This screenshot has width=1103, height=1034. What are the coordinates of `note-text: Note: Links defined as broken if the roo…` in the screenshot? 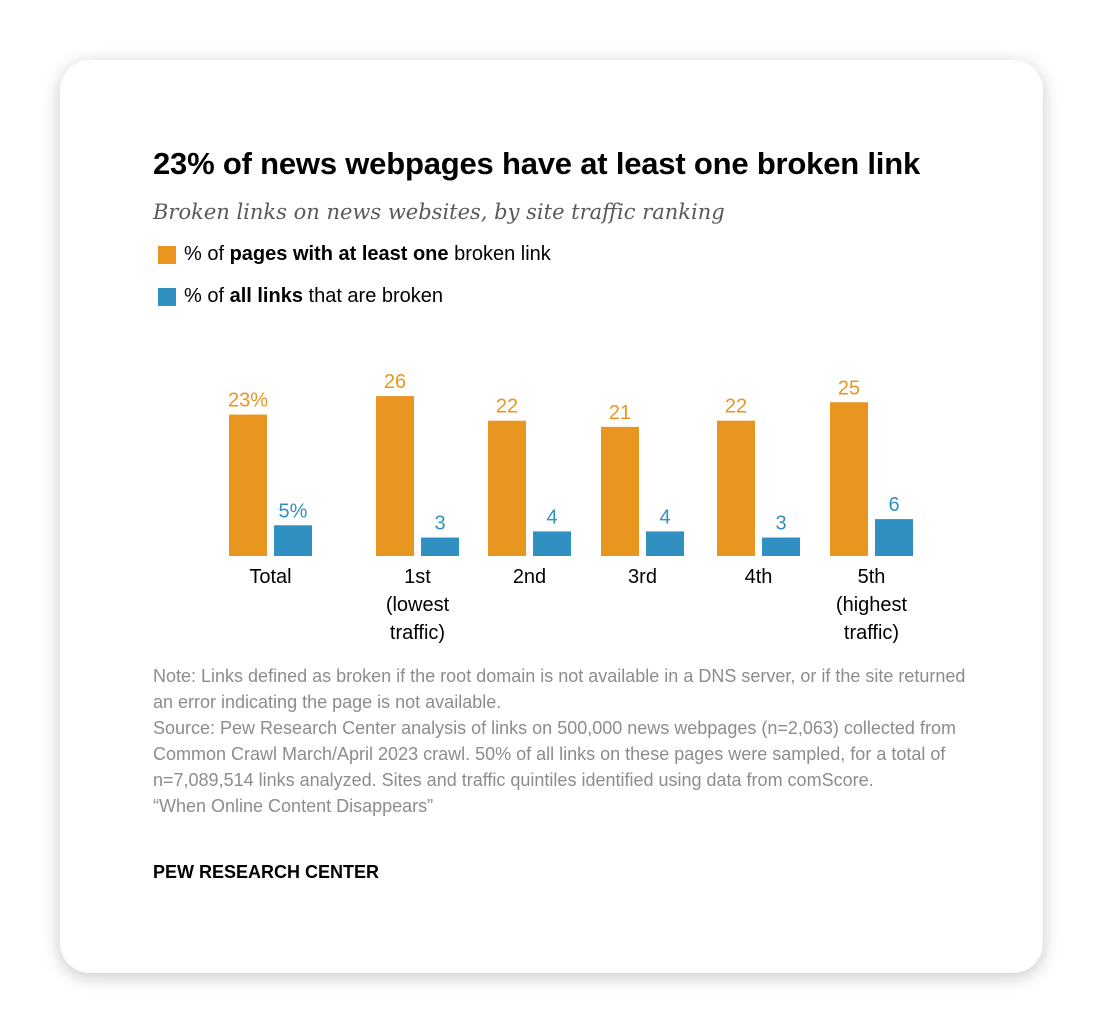 It's located at (559, 689).